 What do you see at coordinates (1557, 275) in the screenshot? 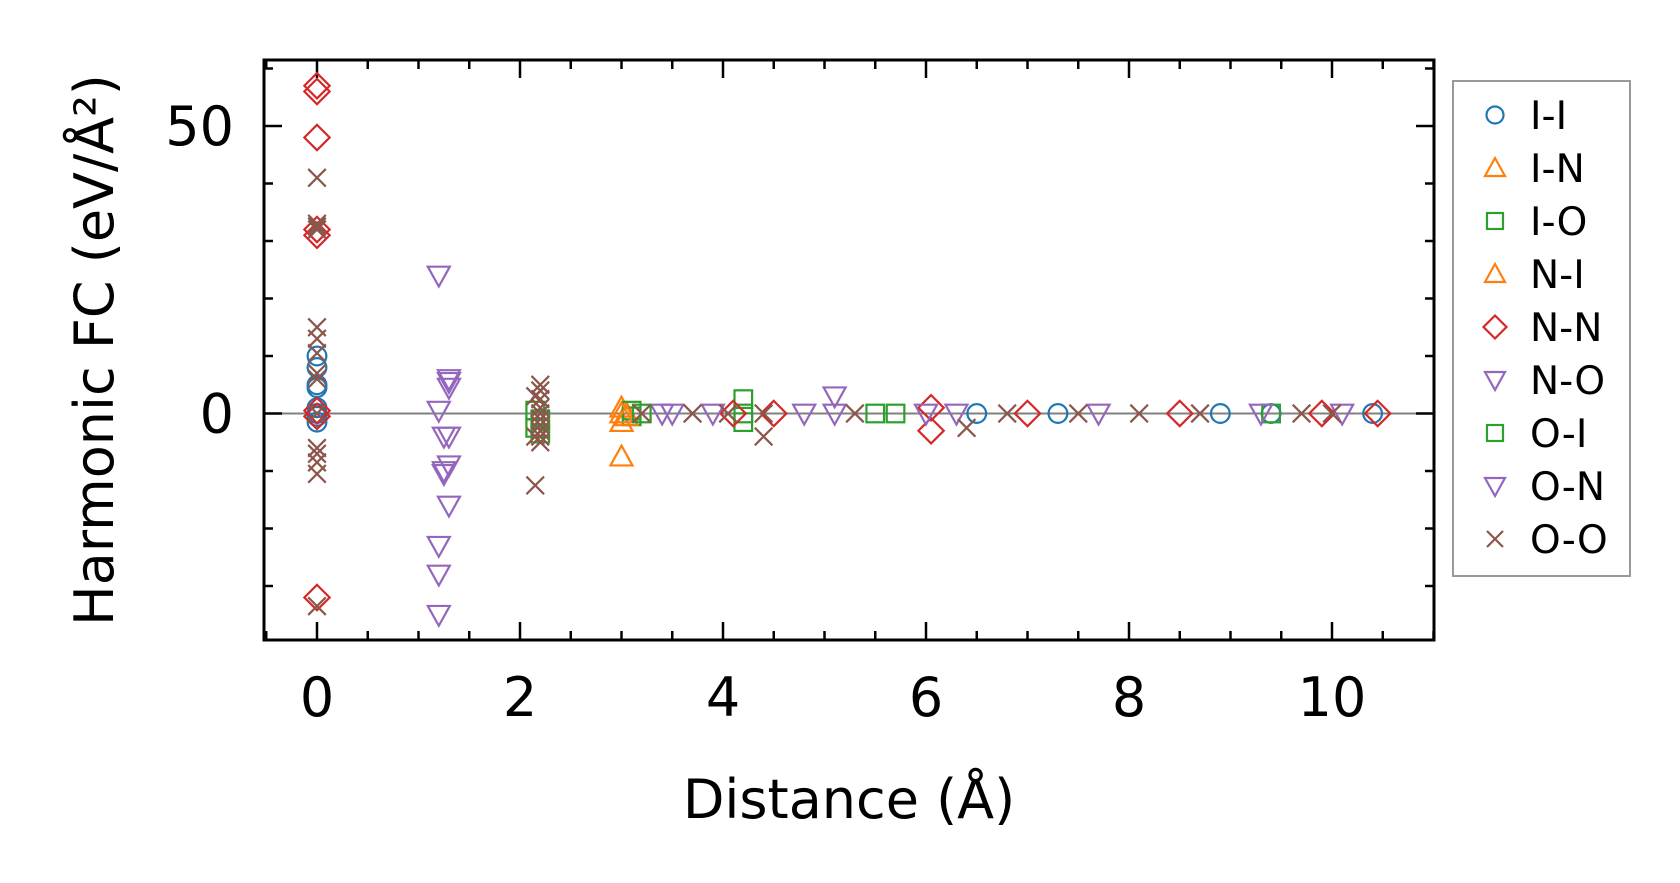
I see `legend-label: N-I` at bounding box center [1557, 275].